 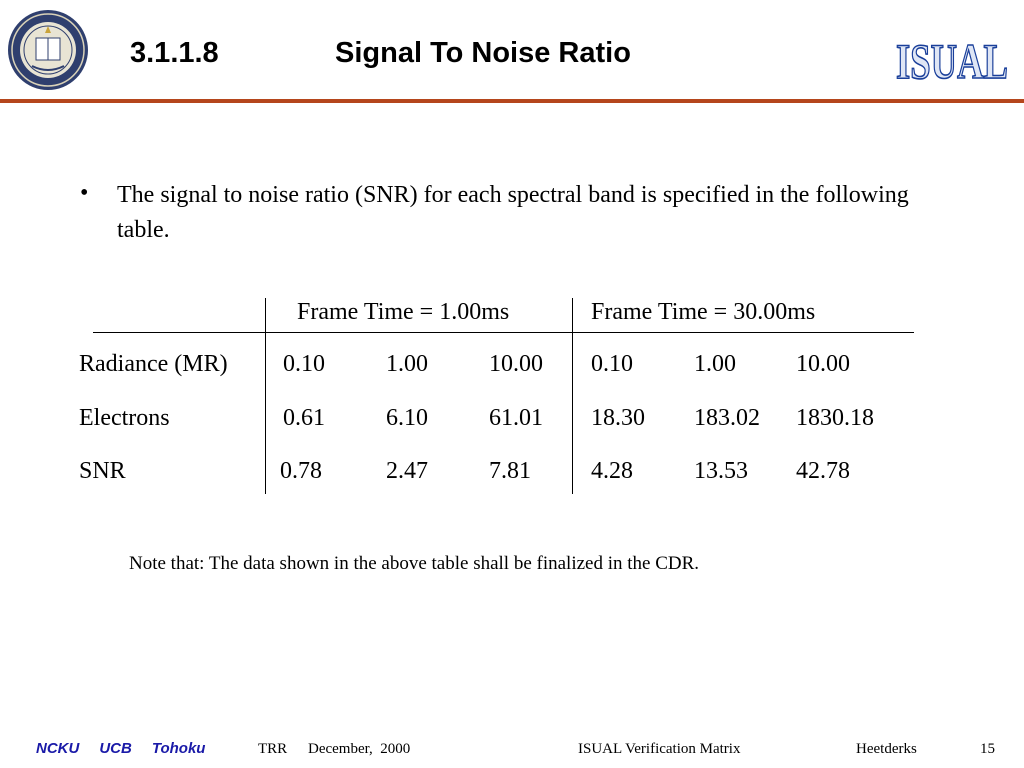 I want to click on footer-org-ucb: UCB, so click(x=115, y=748).